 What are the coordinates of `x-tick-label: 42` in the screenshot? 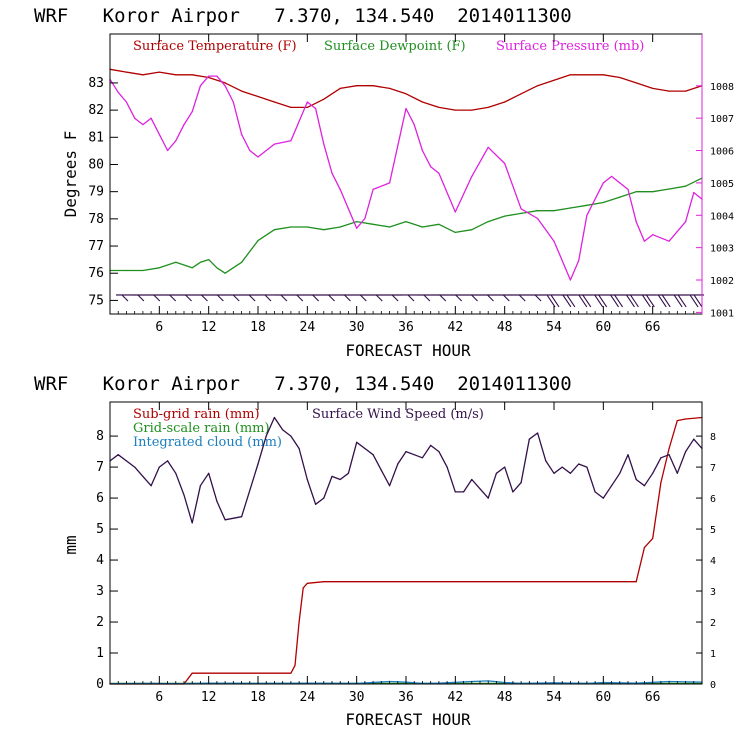 It's located at (456, 697).